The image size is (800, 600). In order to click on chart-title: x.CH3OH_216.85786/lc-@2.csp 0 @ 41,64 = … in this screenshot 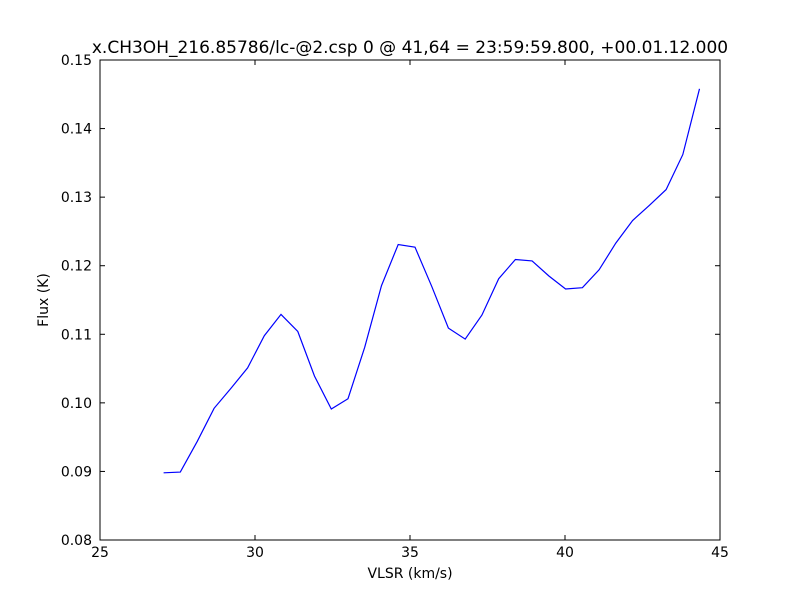, I will do `click(410, 48)`.